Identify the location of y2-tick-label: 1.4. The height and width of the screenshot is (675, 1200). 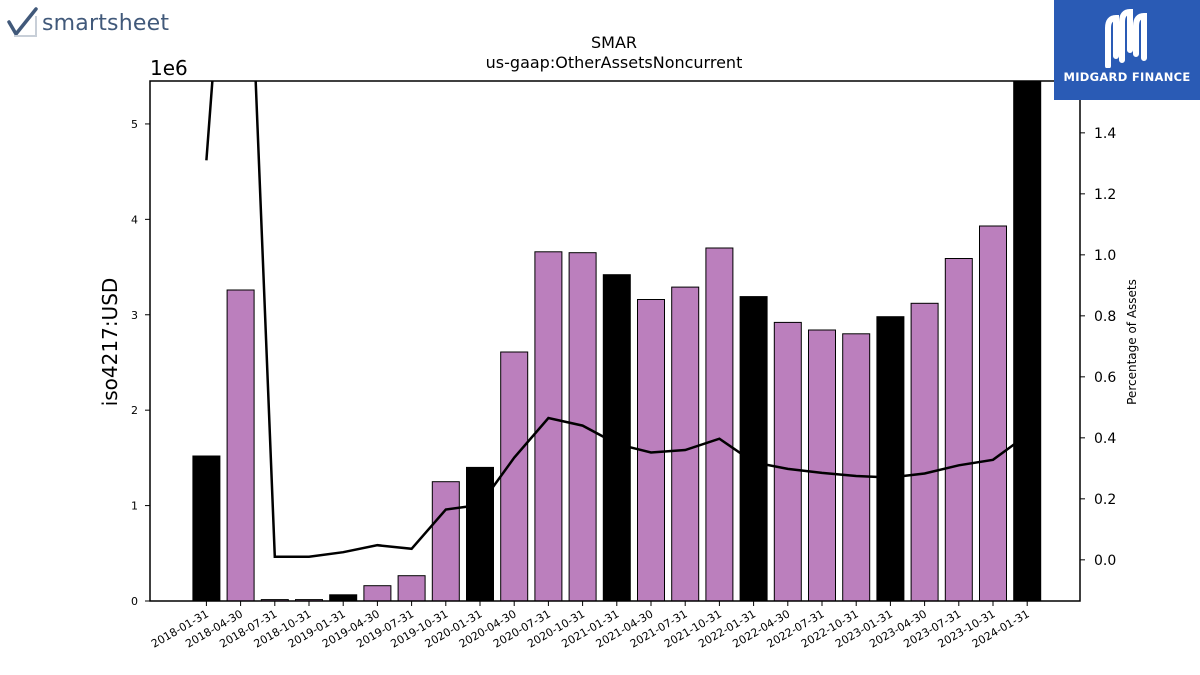
(1105, 134).